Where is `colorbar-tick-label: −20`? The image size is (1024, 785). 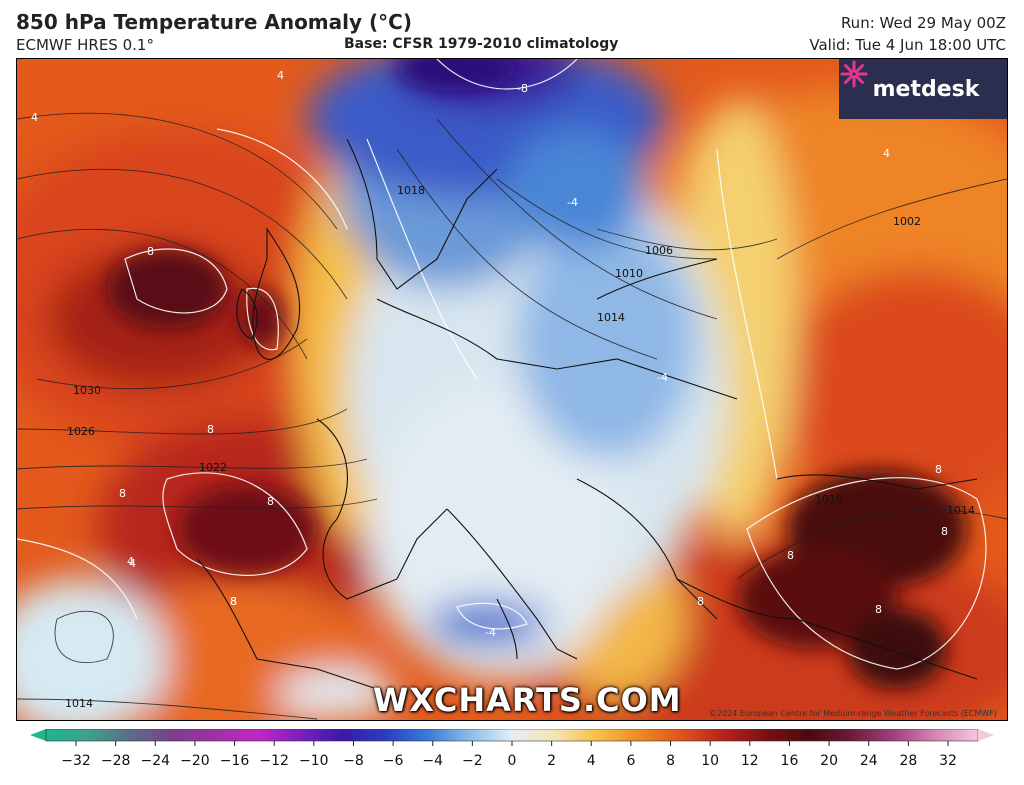 colorbar-tick-label: −20 is located at coordinates (195, 761).